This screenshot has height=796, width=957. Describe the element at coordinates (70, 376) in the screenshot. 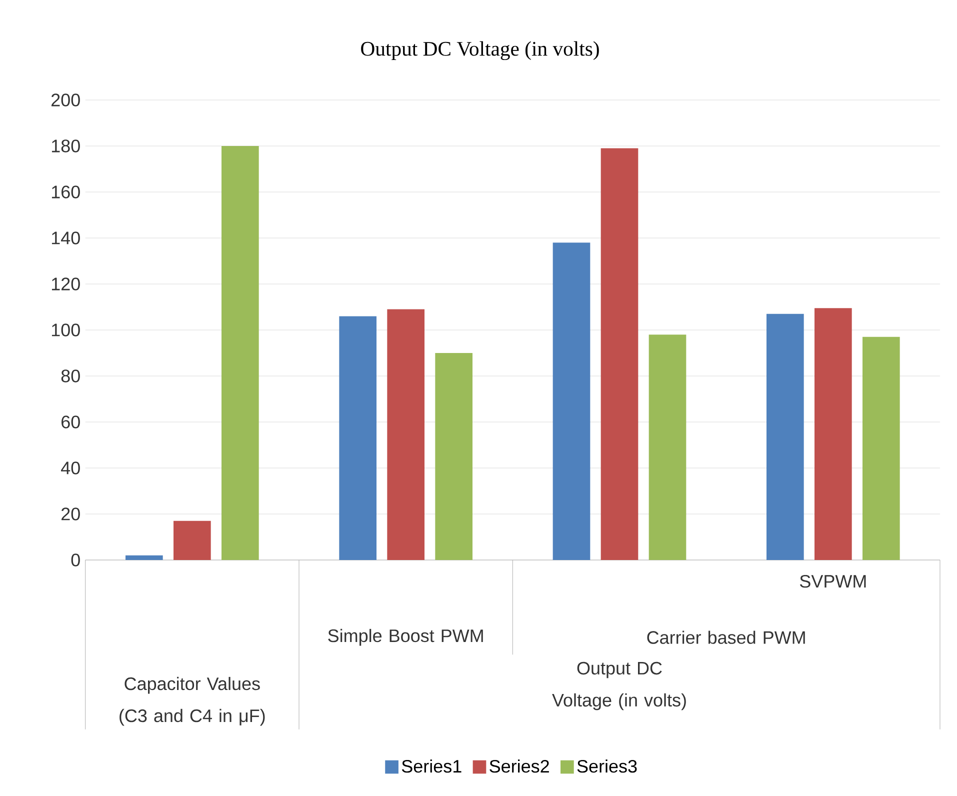

I see `y-tick-label: 80` at that location.